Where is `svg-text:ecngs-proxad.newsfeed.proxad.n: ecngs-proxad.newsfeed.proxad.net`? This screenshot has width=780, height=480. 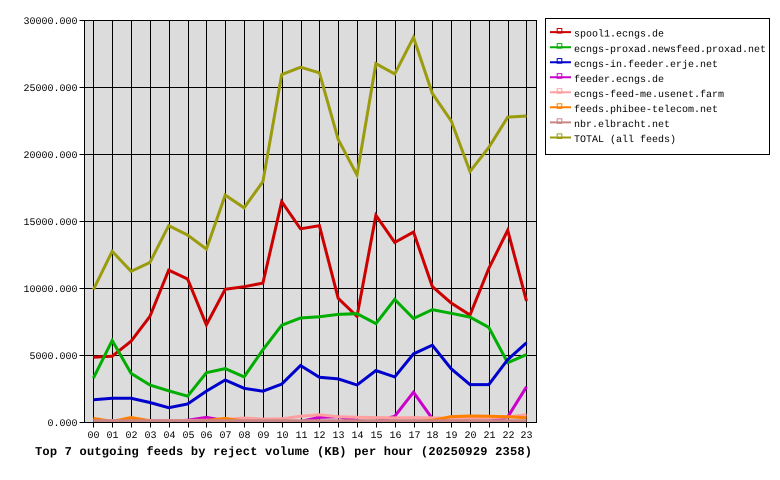 svg-text:ecngs-proxad.newsfeed.proxad.n: ecngs-proxad.newsfeed.proxad.net is located at coordinates (670, 50).